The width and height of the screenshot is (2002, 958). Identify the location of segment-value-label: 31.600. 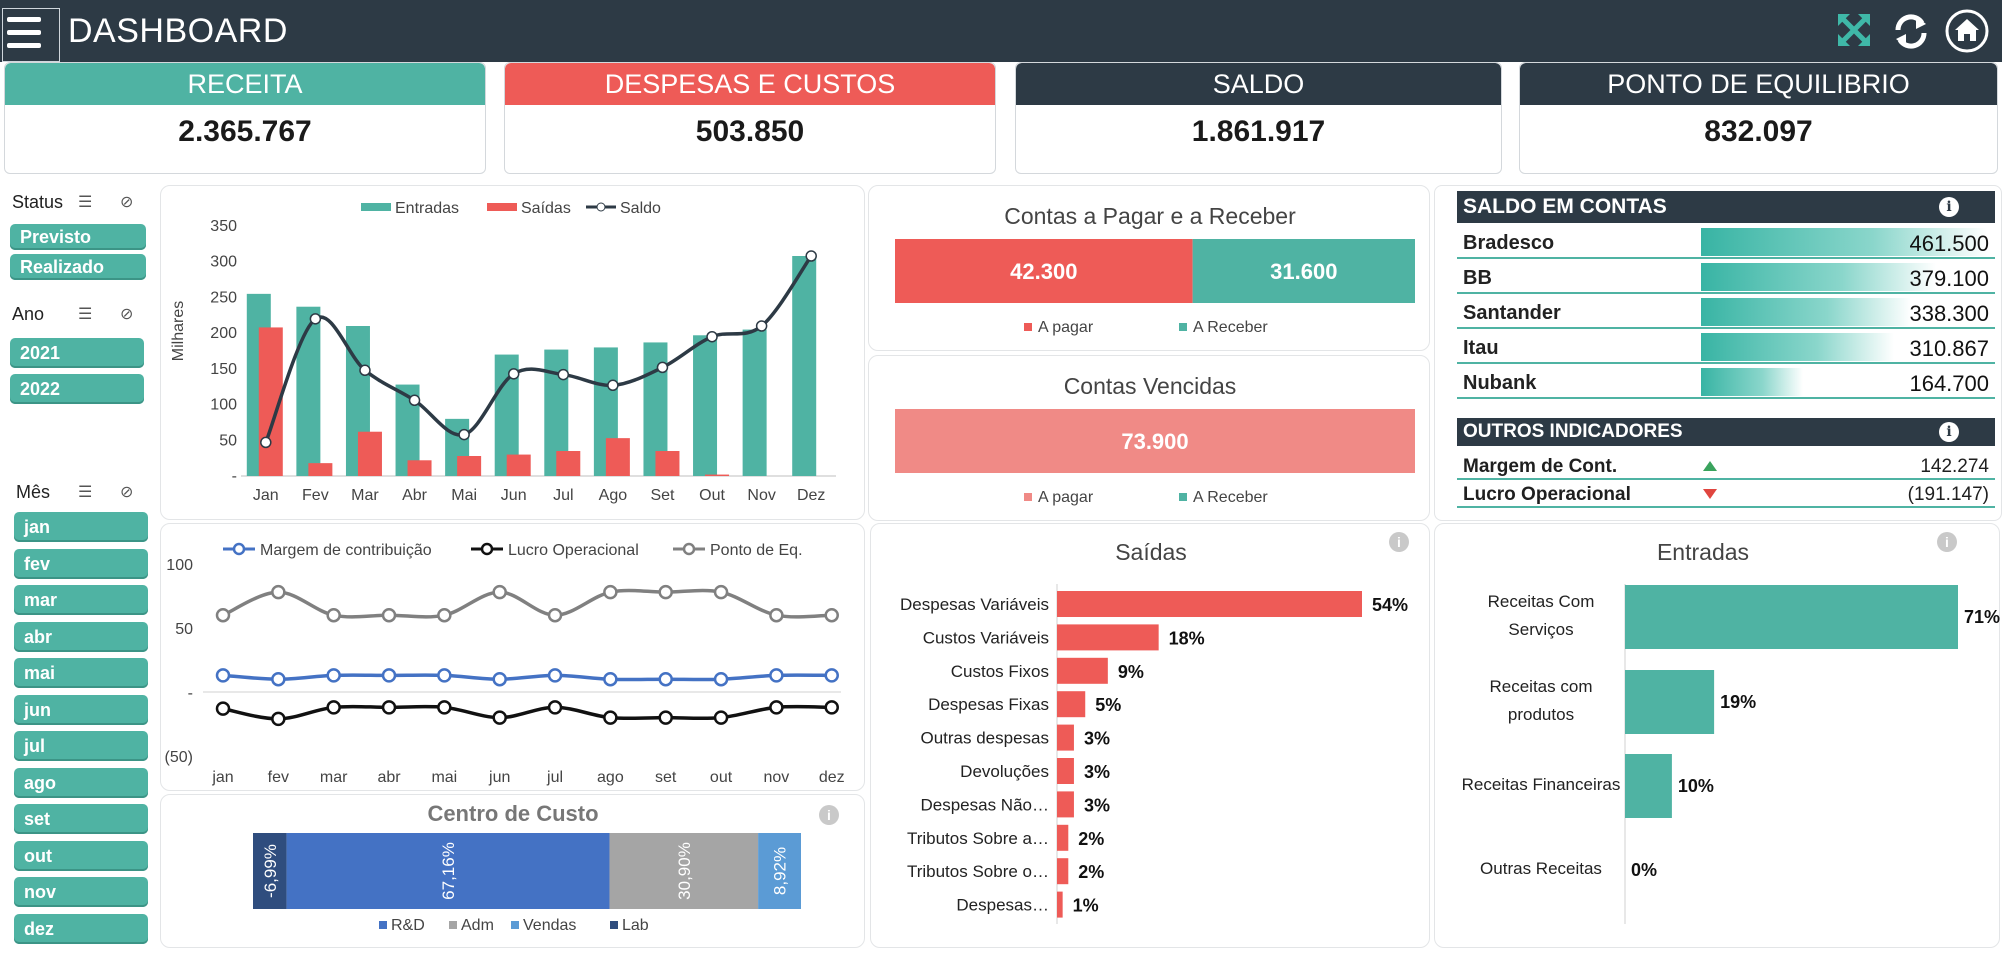
(1303, 271).